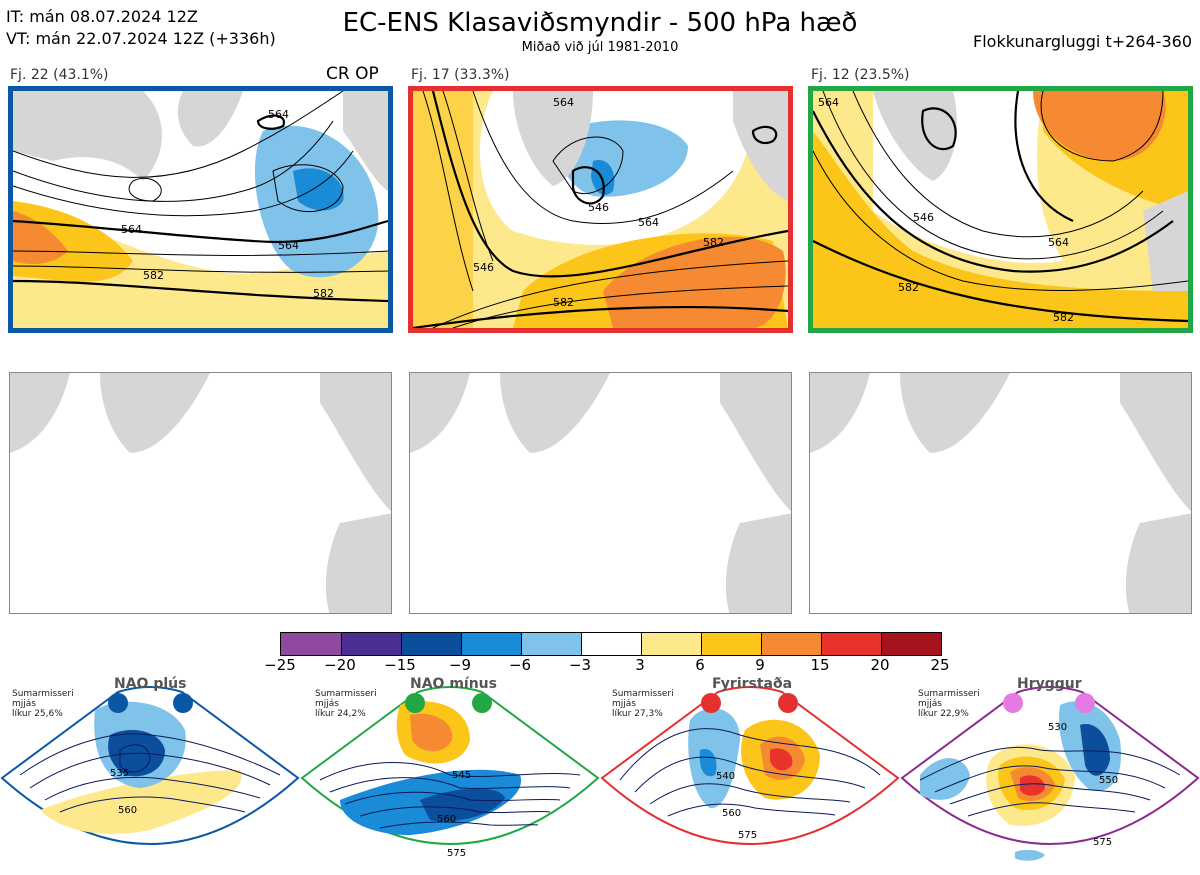  What do you see at coordinates (415, 703) in the screenshot?
I see `regime-2-dot-left-icon` at bounding box center [415, 703].